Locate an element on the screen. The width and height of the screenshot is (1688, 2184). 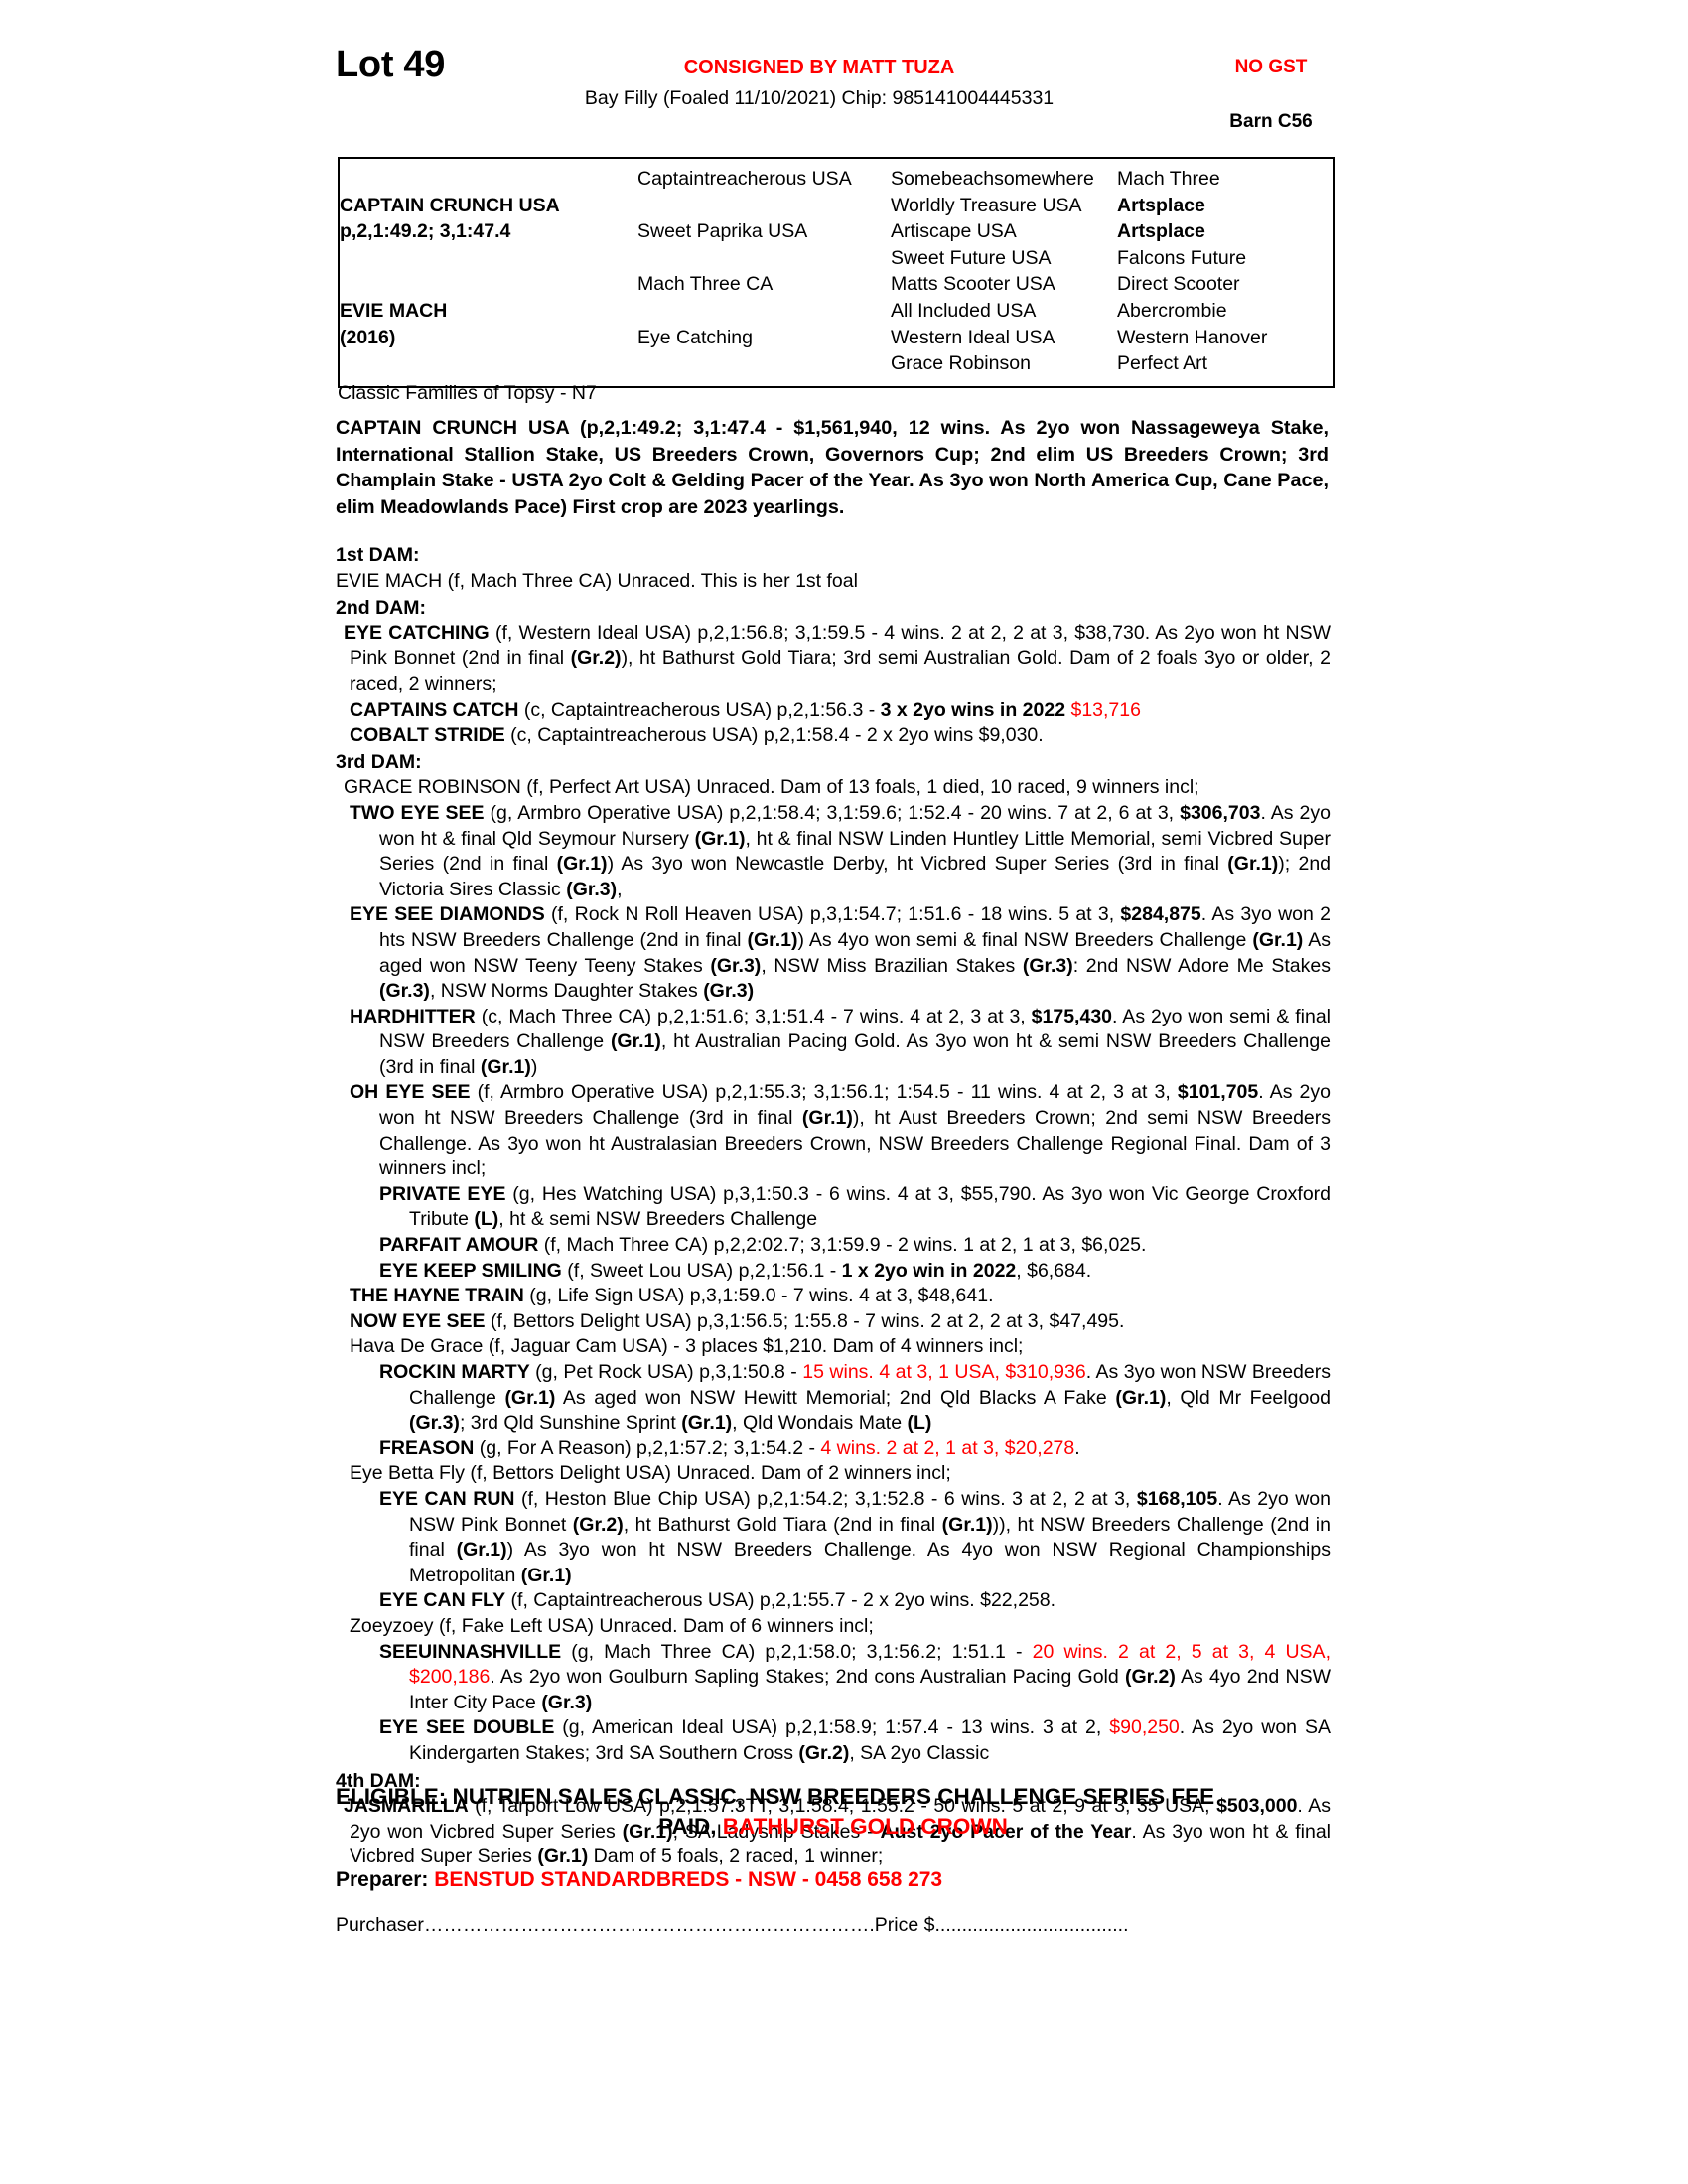
sire-record: p,2,1:49.2; 3,1:47.4 is located at coordinates (425, 231).